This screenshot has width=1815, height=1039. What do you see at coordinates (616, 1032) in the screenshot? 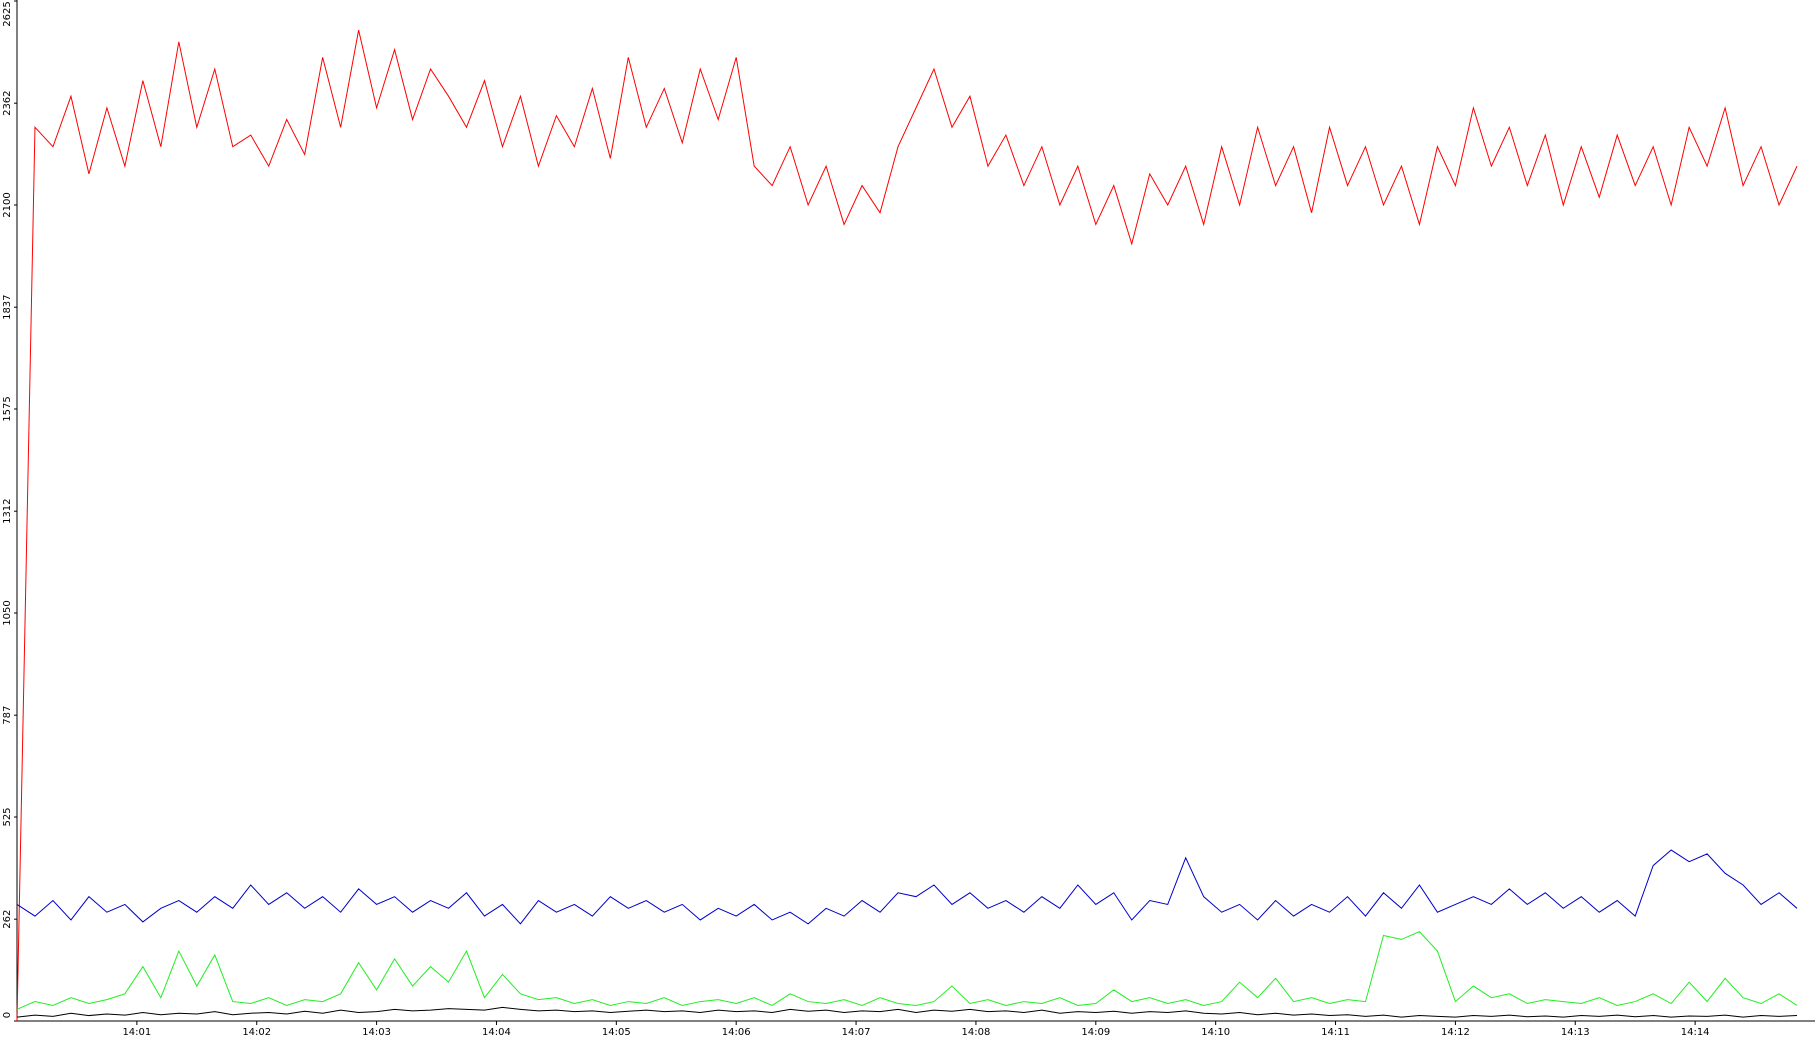
I see `x-tick-label: 14:05` at bounding box center [616, 1032].